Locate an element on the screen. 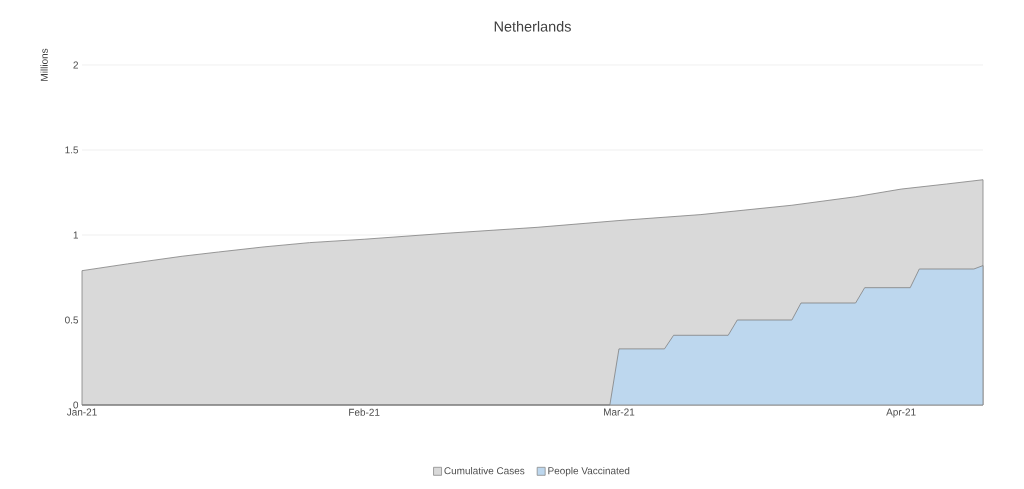  x-tick-label: Feb-21 is located at coordinates (364, 412).